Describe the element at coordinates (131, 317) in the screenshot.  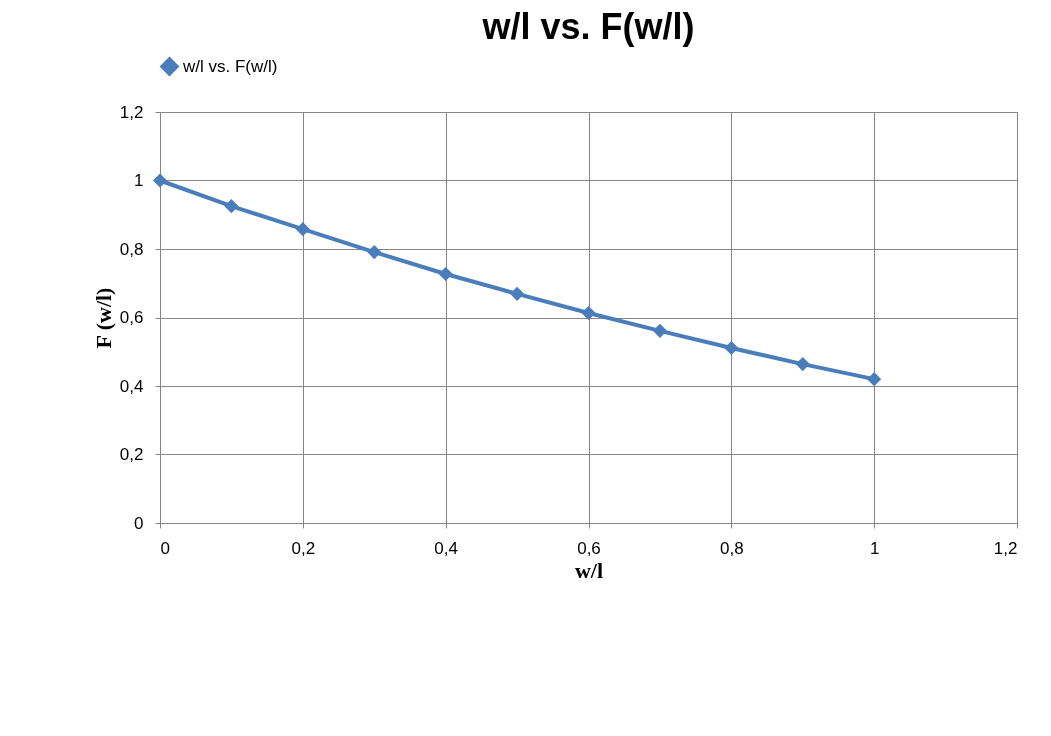
I see `y-tick-label: 0,6` at that location.